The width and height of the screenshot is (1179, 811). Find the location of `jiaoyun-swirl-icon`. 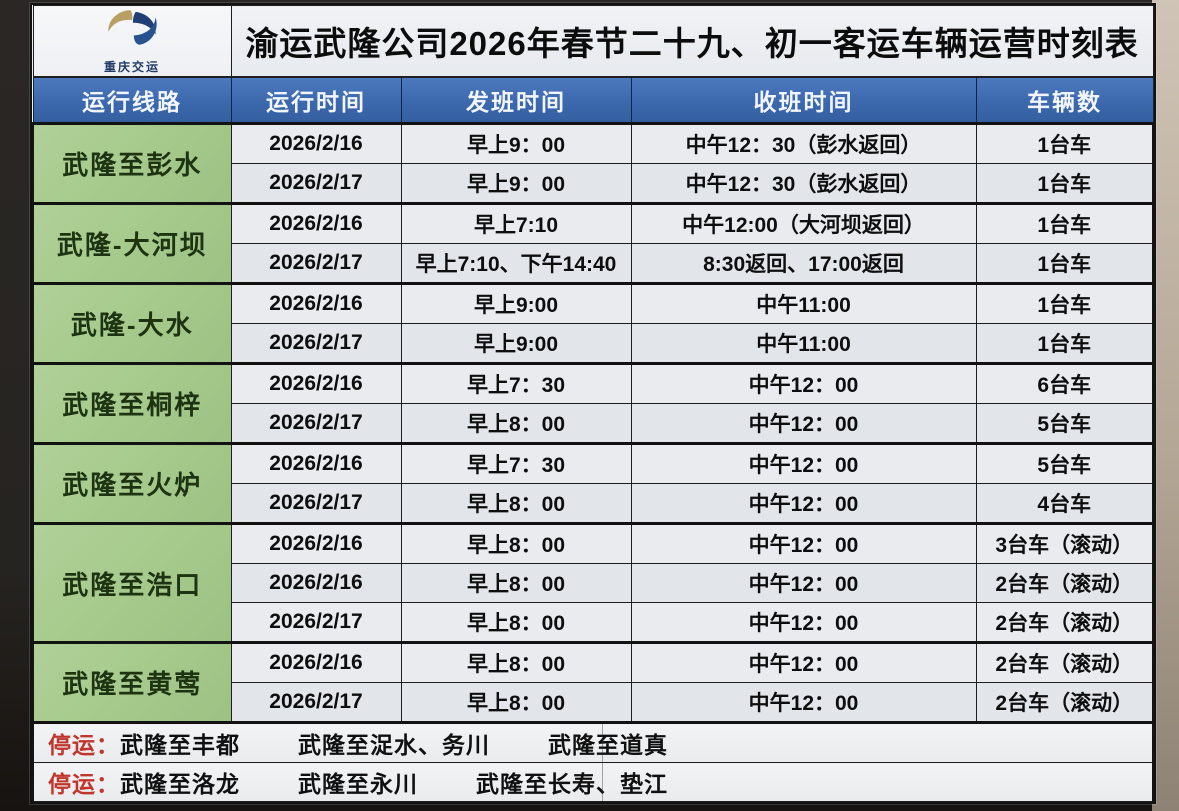

jiaoyun-swirl-icon is located at coordinates (132, 27).